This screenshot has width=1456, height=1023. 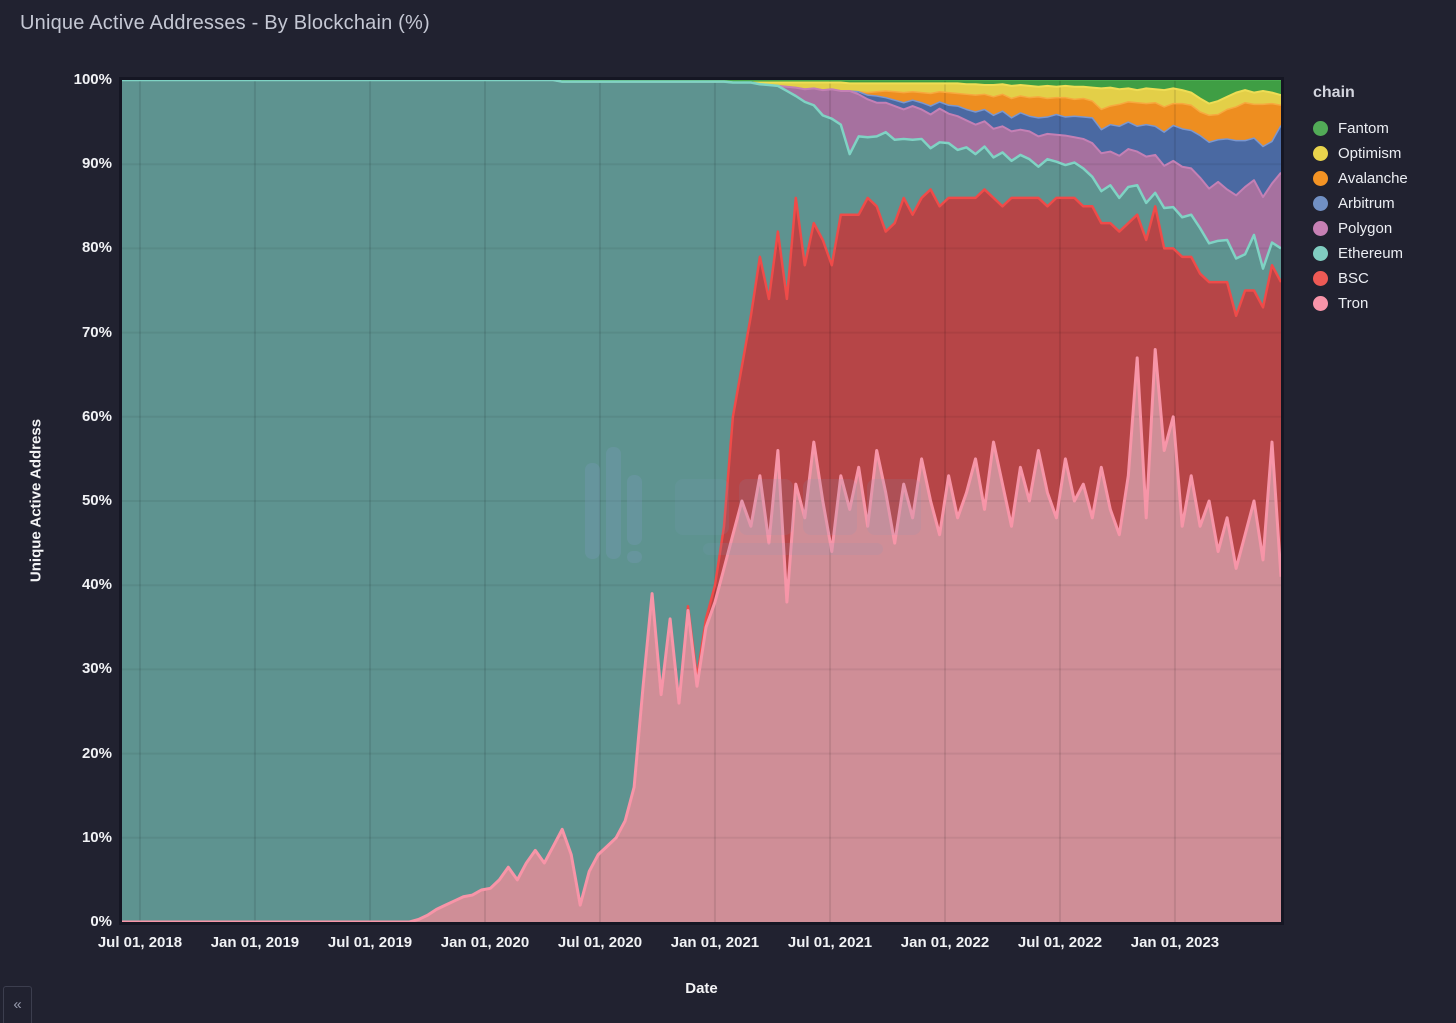 I want to click on x-tick-label: Jul 01, 2020, so click(x=600, y=942).